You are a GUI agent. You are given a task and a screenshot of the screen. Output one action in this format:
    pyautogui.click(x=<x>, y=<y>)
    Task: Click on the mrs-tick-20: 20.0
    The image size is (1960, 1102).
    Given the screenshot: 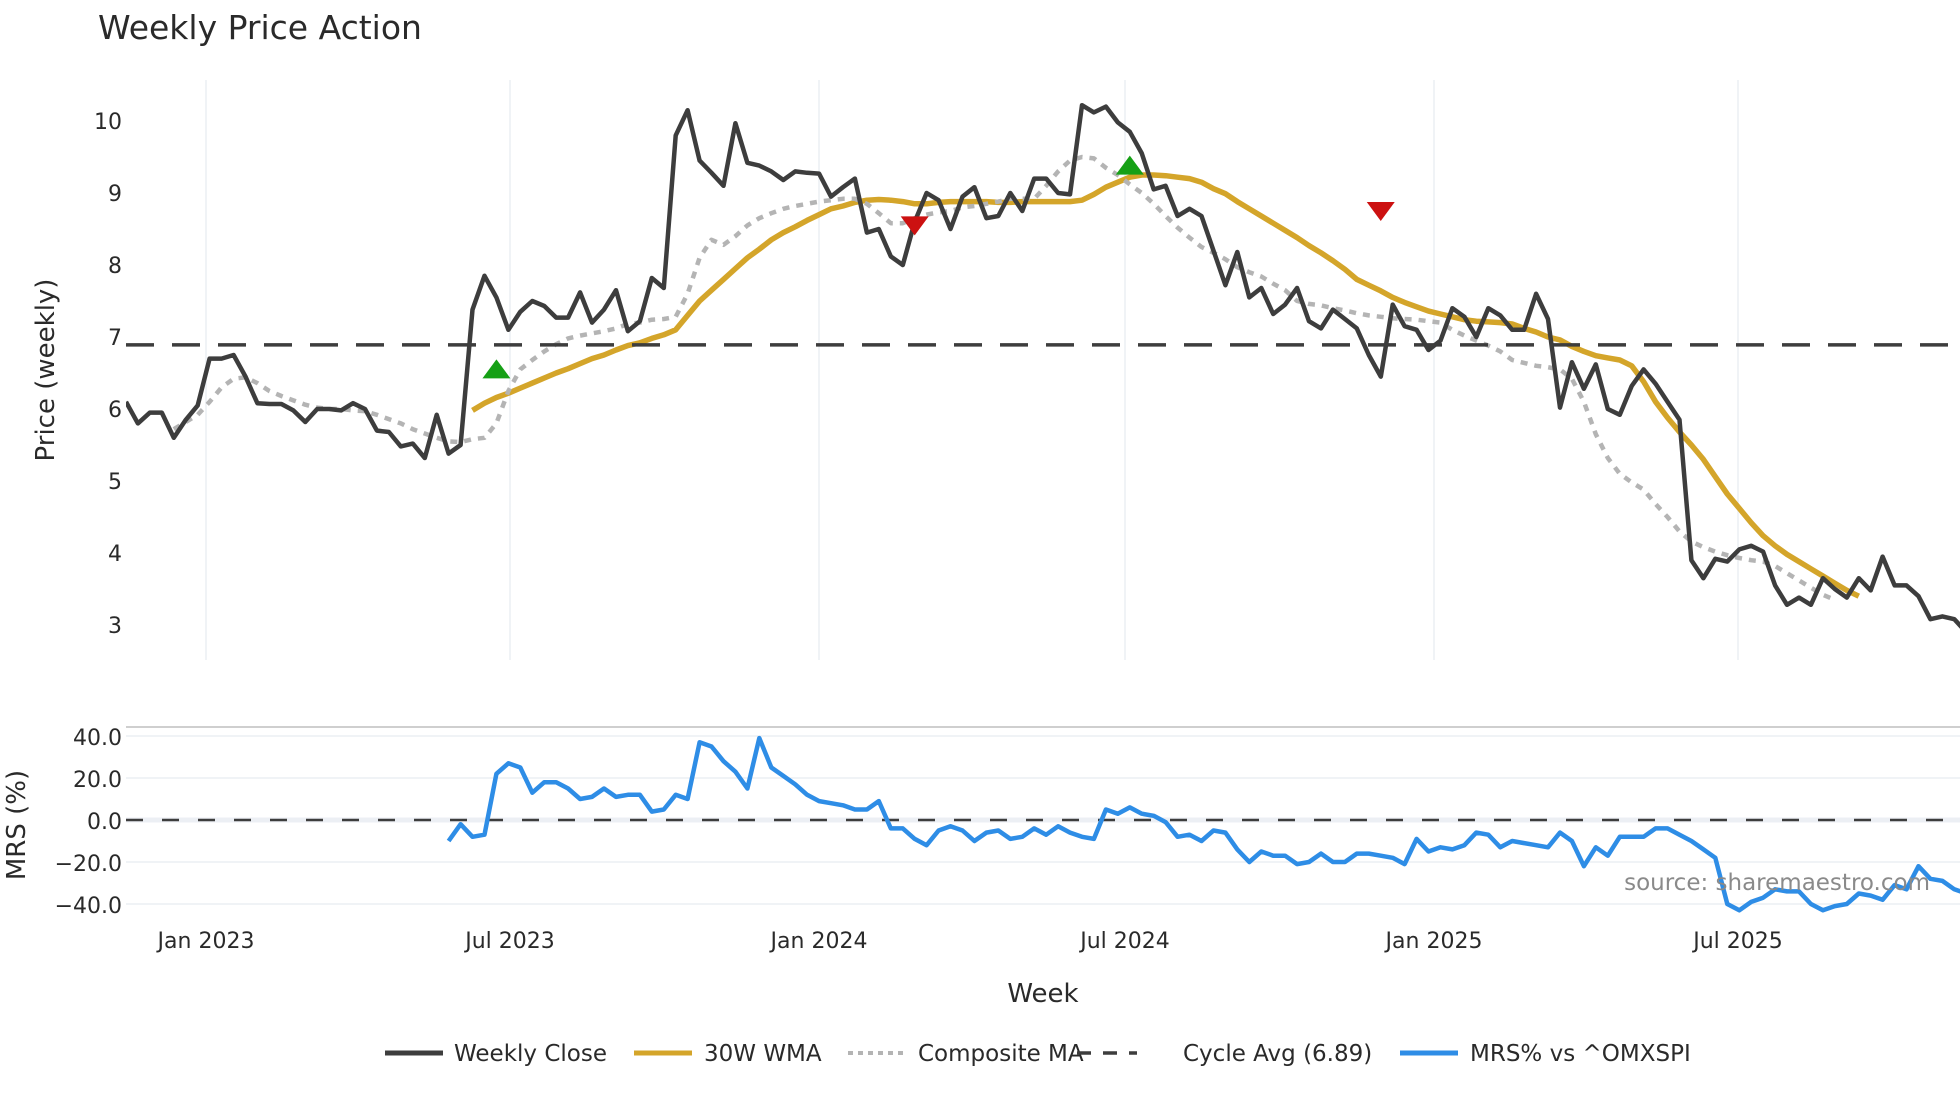 What is the action you would take?
    pyautogui.click(x=97, y=780)
    